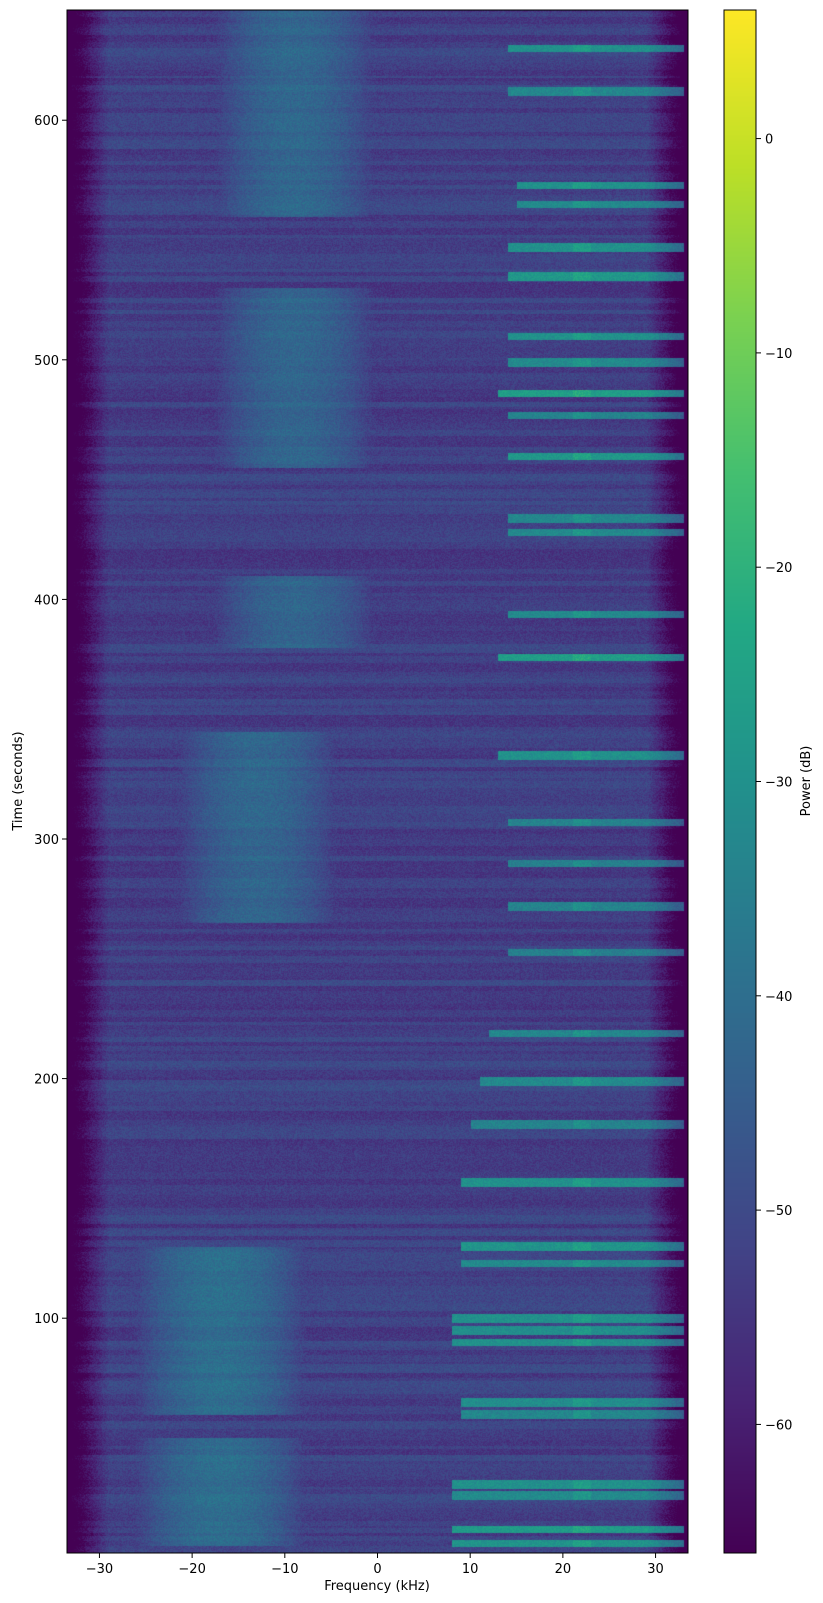 The height and width of the screenshot is (1603, 823). What do you see at coordinates (778, 783) in the screenshot?
I see `colorbar-tick-label: −30` at bounding box center [778, 783].